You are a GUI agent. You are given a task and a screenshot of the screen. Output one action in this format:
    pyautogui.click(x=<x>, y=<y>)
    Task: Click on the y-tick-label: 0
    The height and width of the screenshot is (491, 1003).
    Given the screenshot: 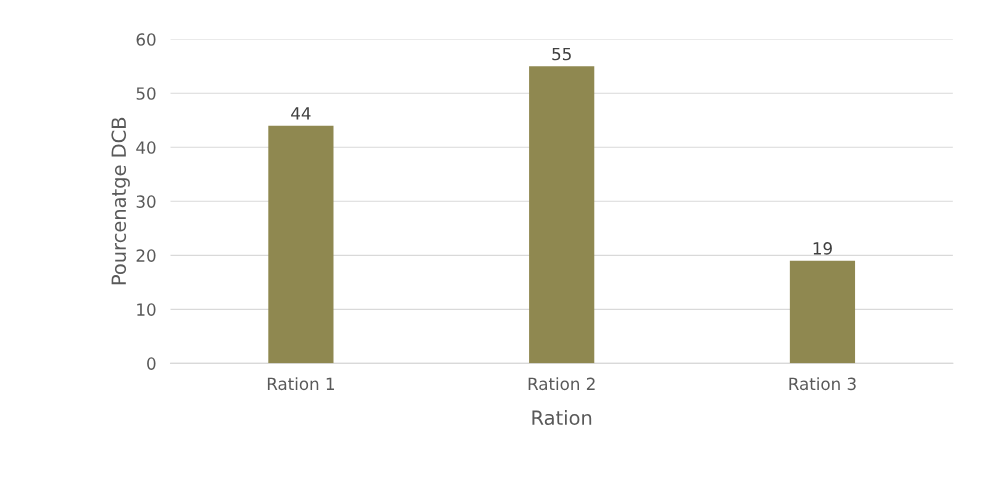 What is the action you would take?
    pyautogui.click(x=151, y=363)
    